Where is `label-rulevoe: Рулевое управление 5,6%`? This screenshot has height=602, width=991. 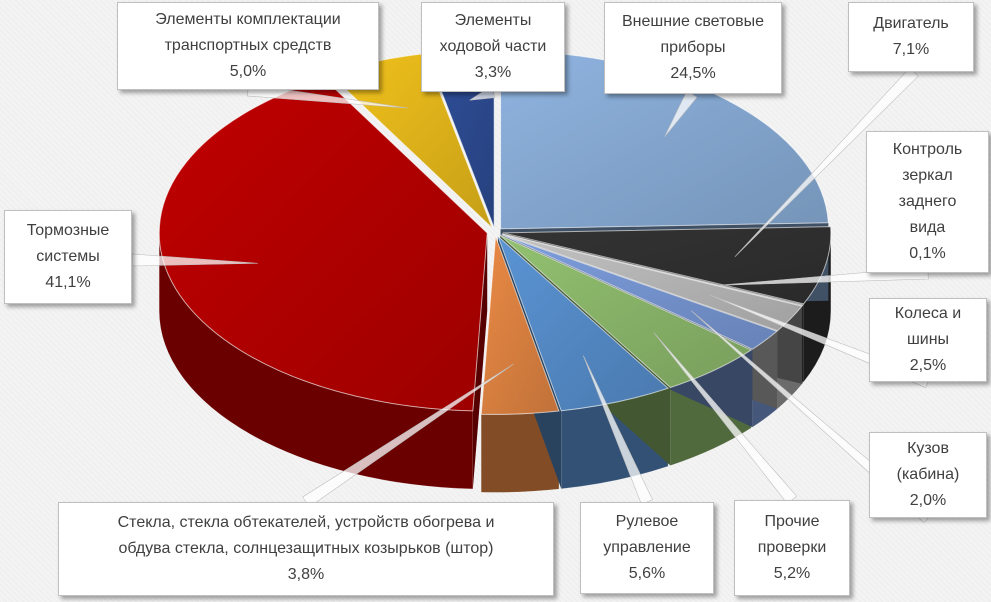 label-rulevoe: Рулевое управление 5,6% is located at coordinates (647, 548).